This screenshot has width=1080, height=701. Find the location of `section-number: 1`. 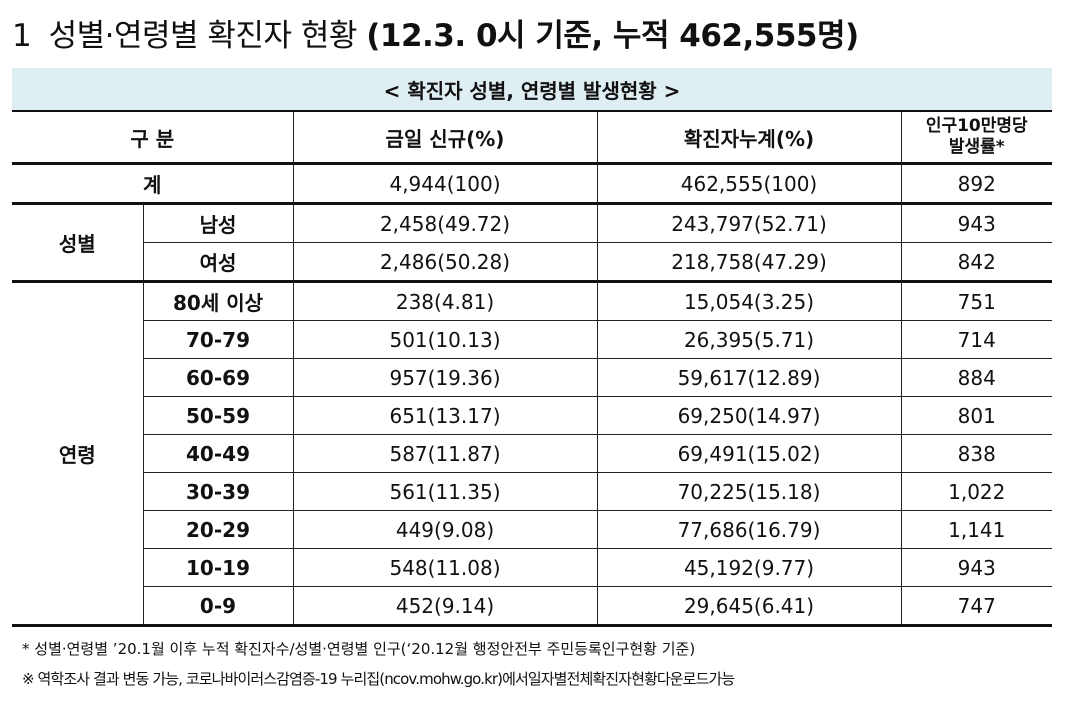

section-number: 1 is located at coordinates (22, 36).